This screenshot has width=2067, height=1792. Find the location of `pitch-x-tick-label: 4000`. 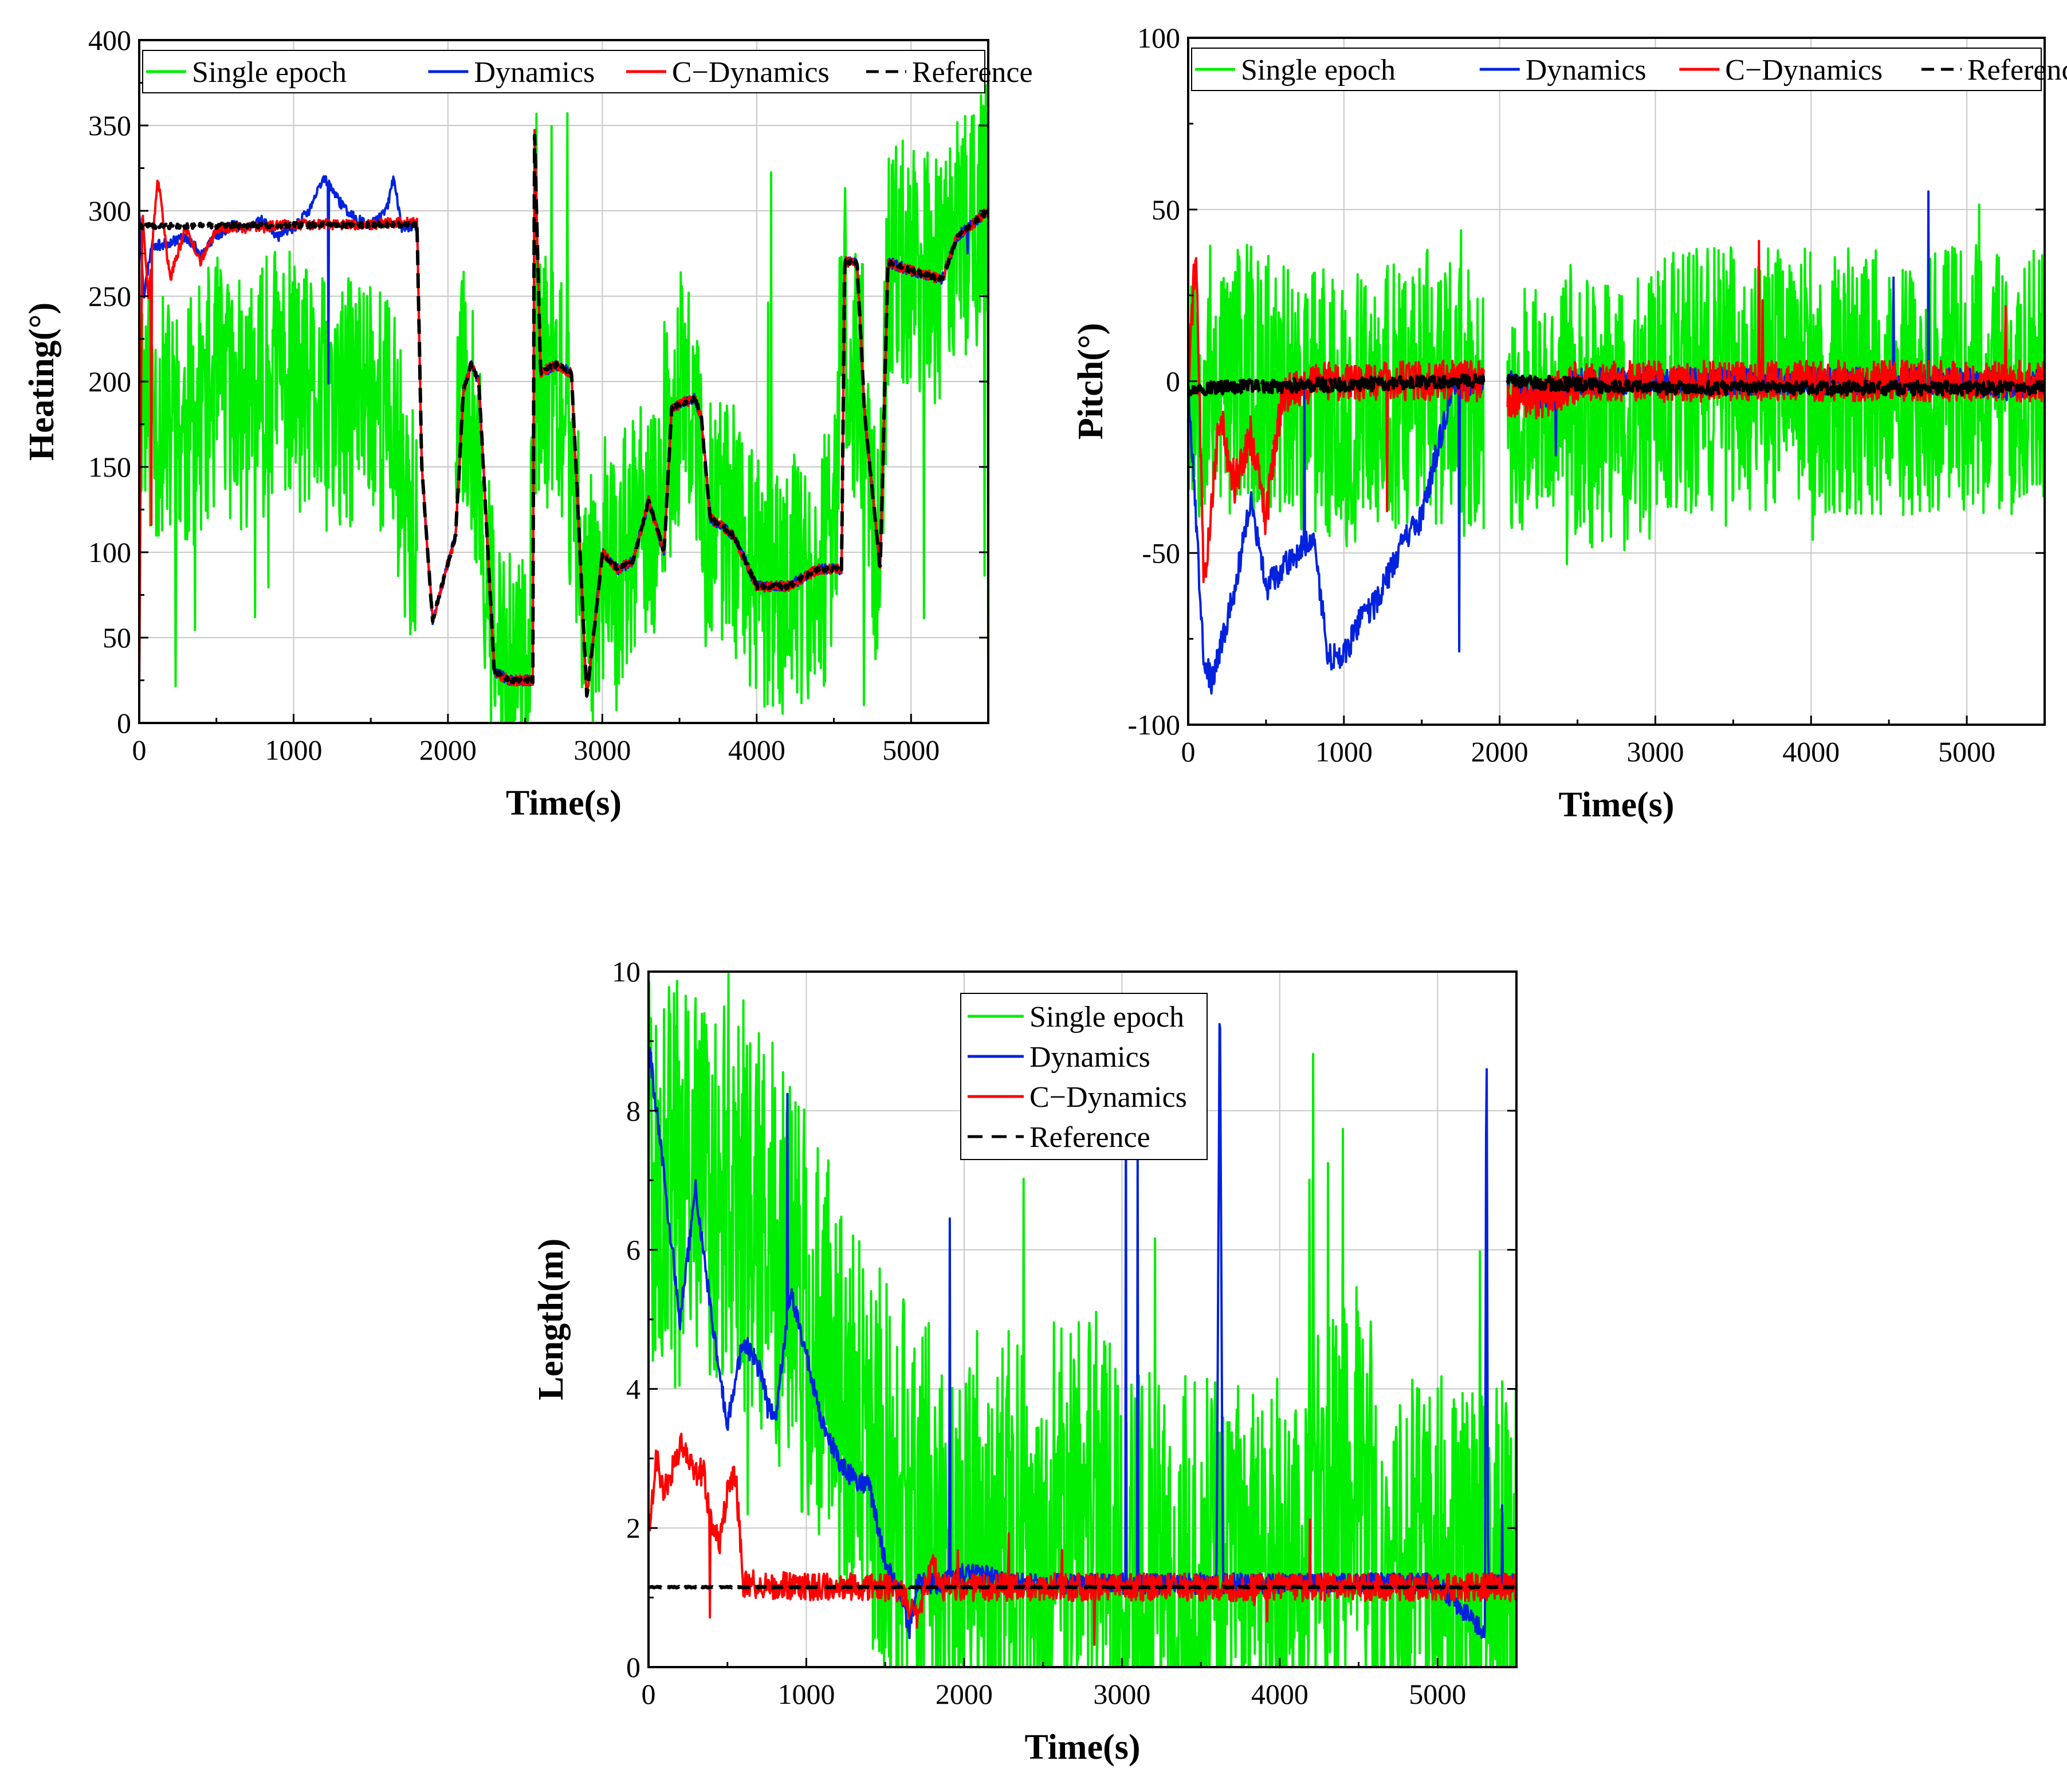

pitch-x-tick-label: 4000 is located at coordinates (1811, 752).